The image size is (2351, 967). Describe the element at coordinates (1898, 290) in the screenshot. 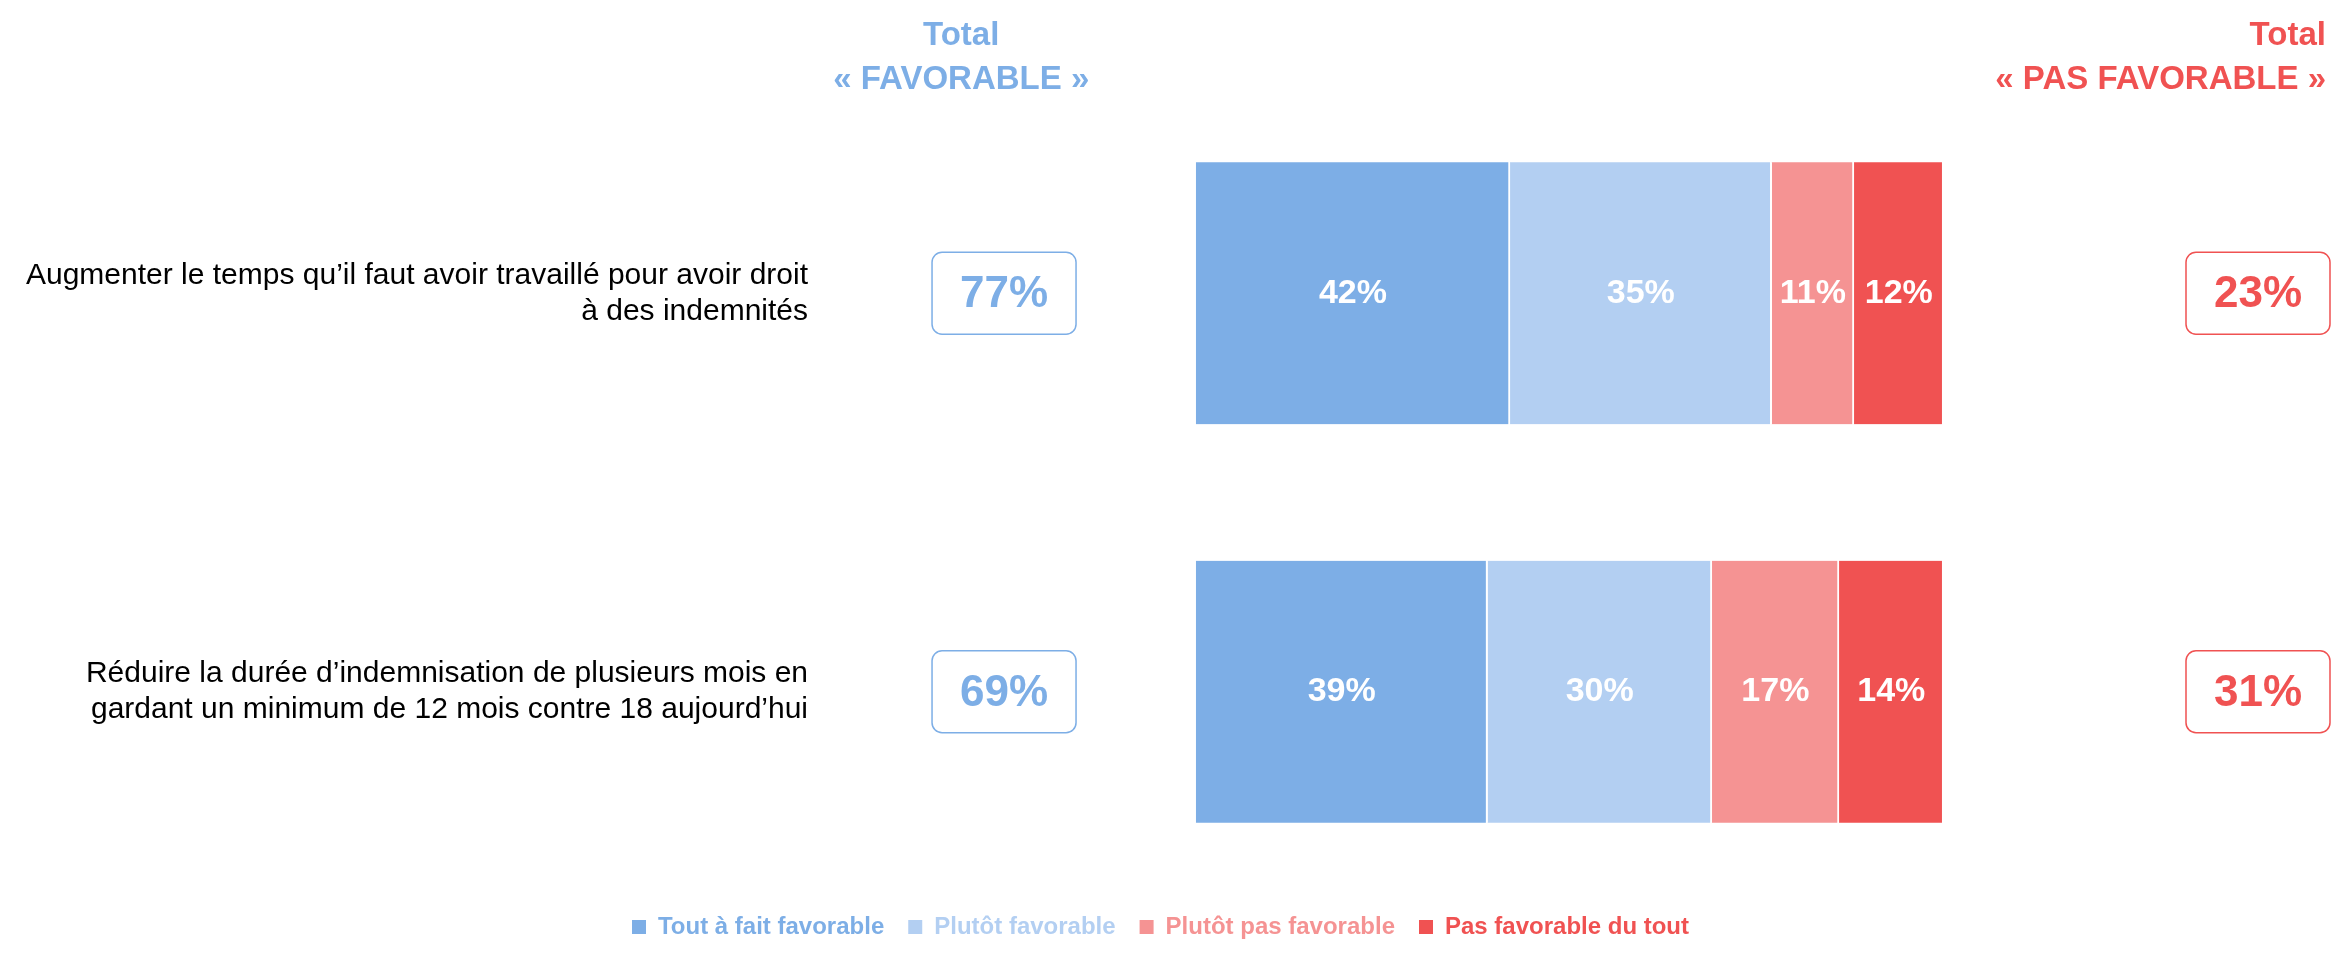

I see `data-label: 12%` at that location.